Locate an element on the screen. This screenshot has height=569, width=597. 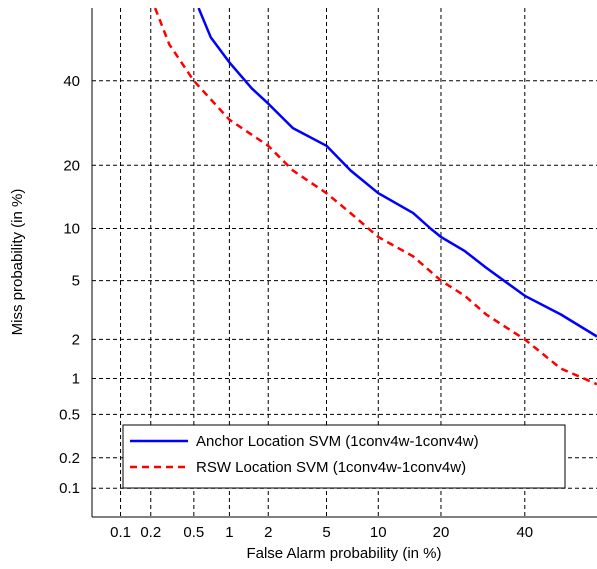
x-tick-label: 0.5 is located at coordinates (193, 532).